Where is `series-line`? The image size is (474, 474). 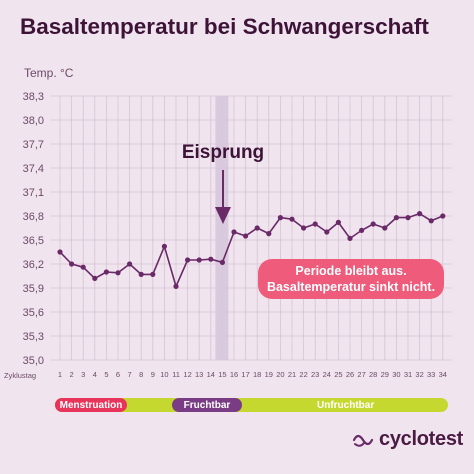 series-line is located at coordinates (251, 250).